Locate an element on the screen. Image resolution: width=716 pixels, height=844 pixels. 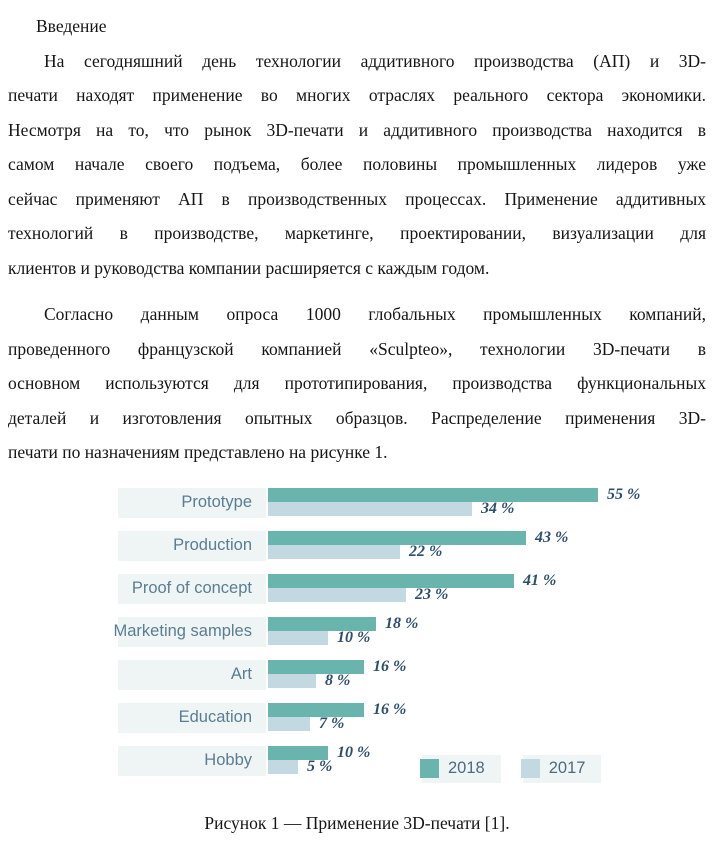
legend-swatch-2017 is located at coordinates (530, 768).